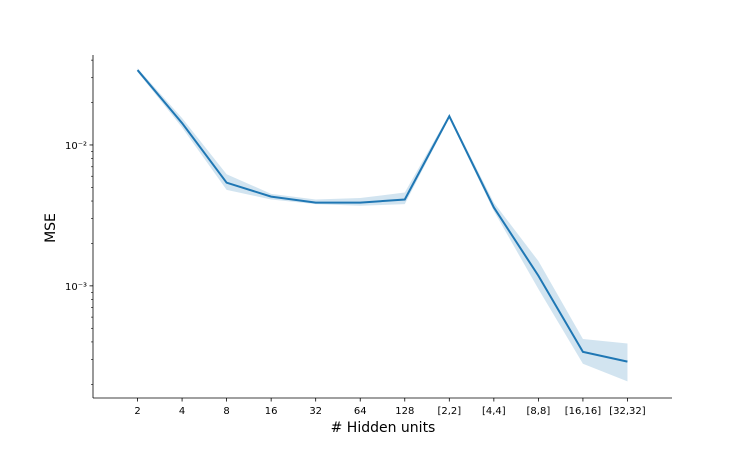  I want to click on y-tick-label: 10⁻², so click(76, 146).